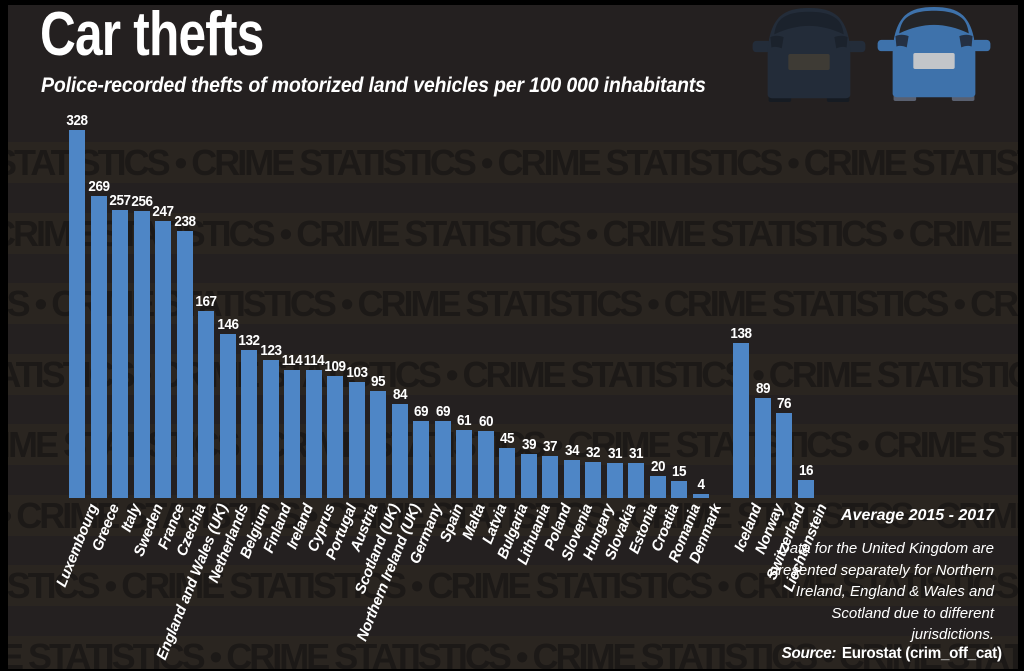 This screenshot has height=671, width=1024. I want to click on page-title: Car thefts, so click(152, 34).